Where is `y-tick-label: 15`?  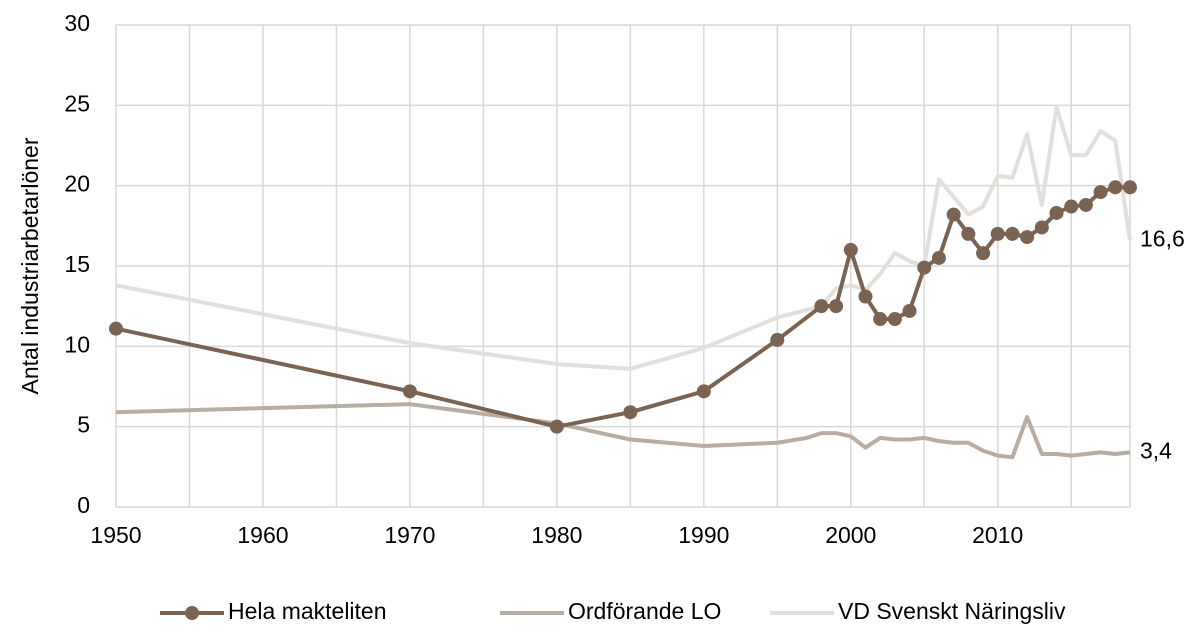
y-tick-label: 15 is located at coordinates (77, 264).